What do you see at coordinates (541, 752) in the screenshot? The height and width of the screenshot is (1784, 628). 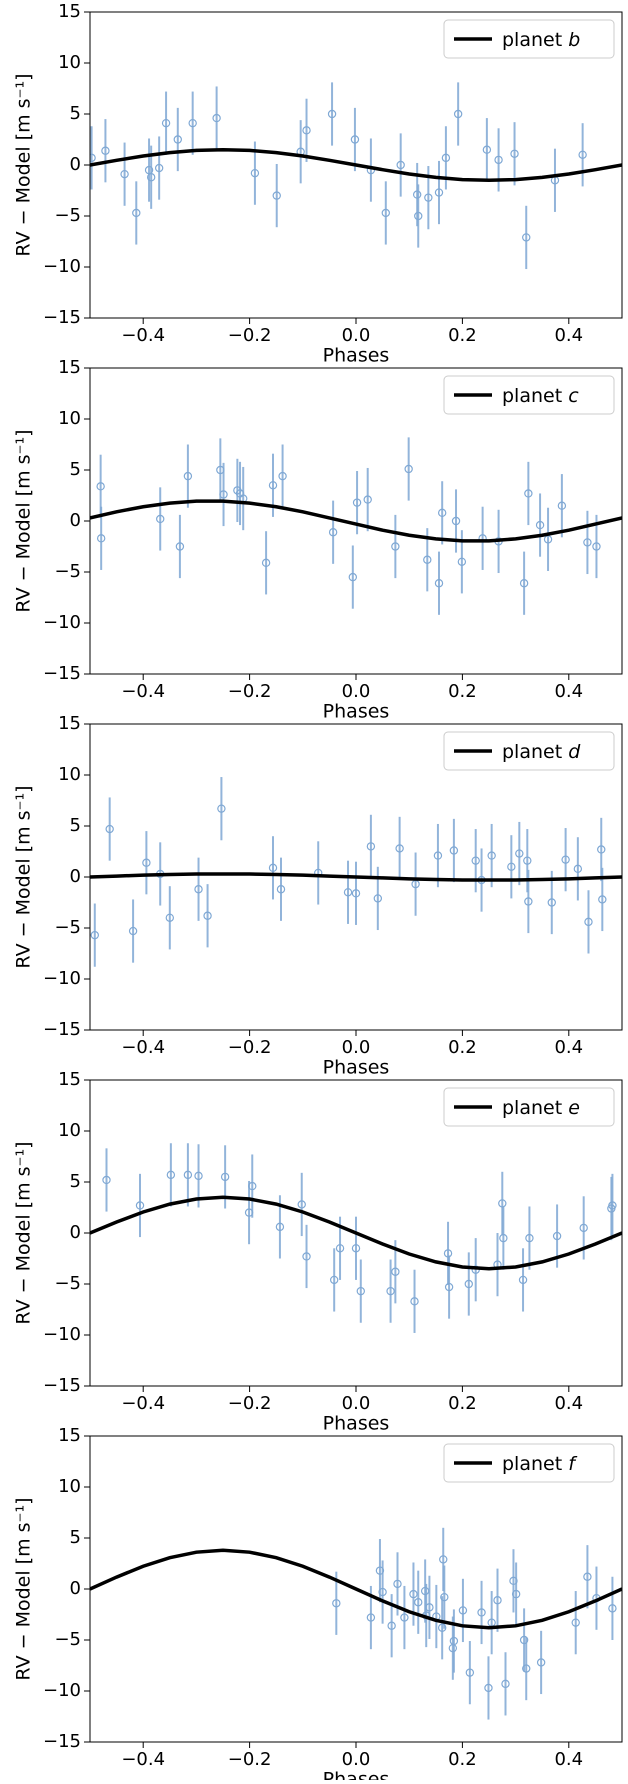 I see `legend-label: planet d` at bounding box center [541, 752].